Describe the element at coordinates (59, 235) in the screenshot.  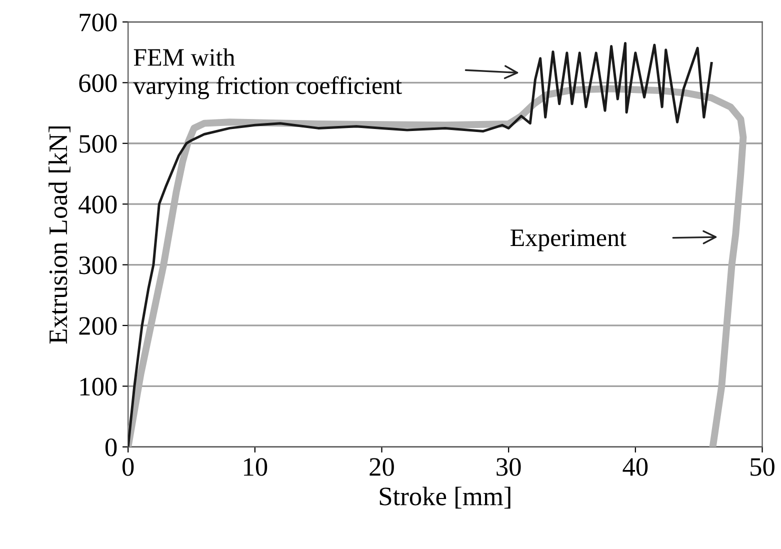
I see `y-axis-title: Extrusion Load [kN]` at that location.